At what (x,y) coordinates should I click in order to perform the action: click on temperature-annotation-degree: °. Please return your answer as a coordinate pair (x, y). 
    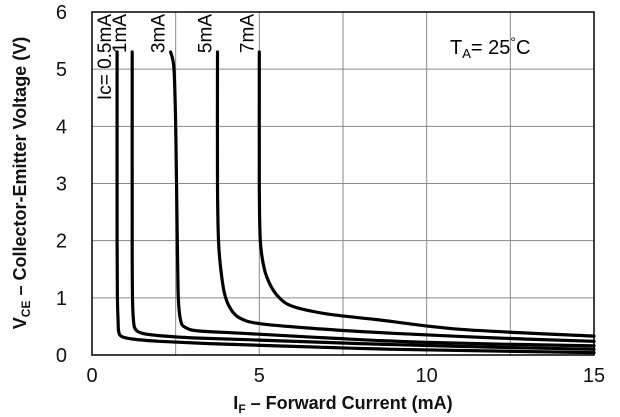
    Looking at the image, I should click on (513, 42).